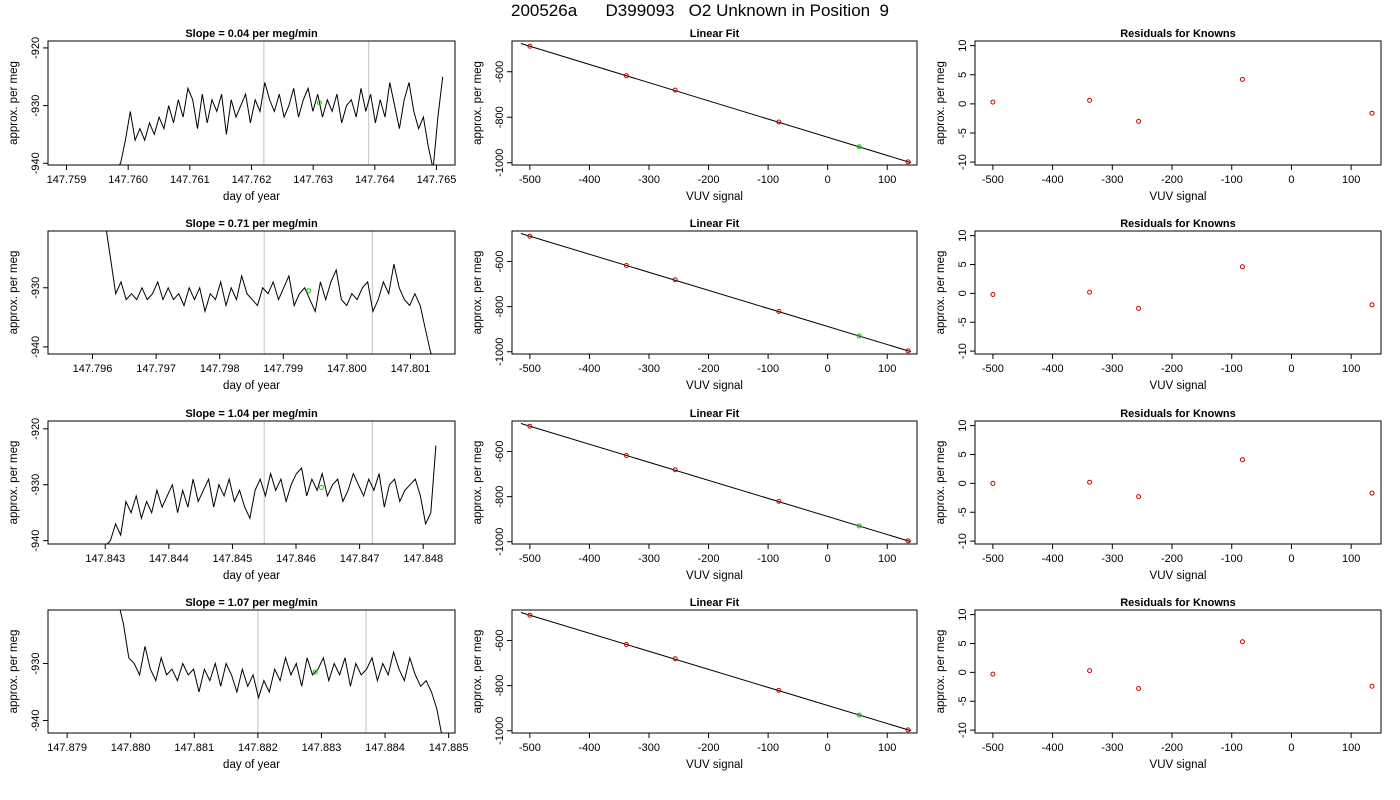  What do you see at coordinates (715, 34) in the screenshot?
I see `linear-fit-1-title: Linear Fit` at bounding box center [715, 34].